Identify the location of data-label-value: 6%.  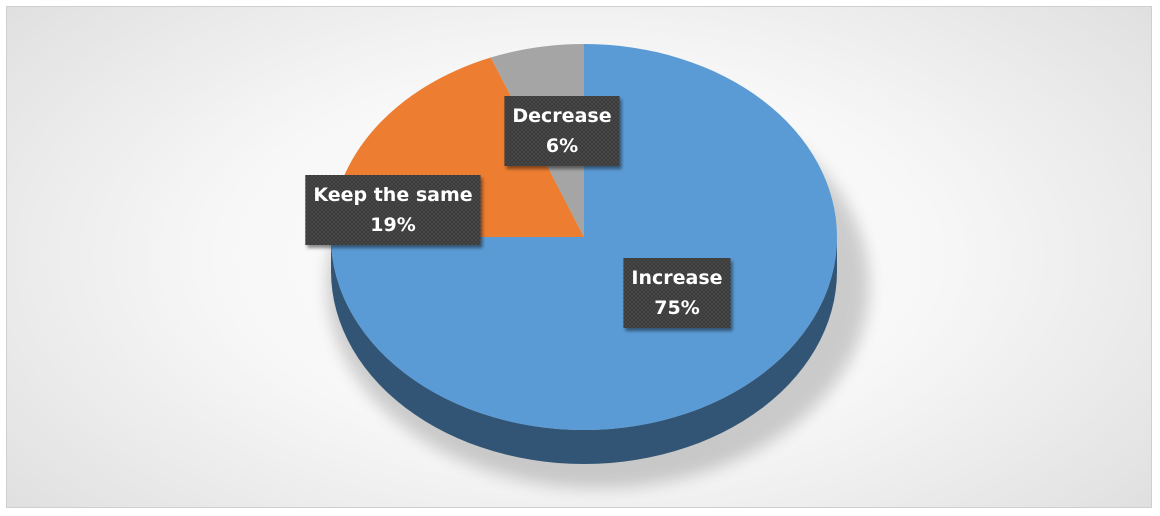
(562, 146).